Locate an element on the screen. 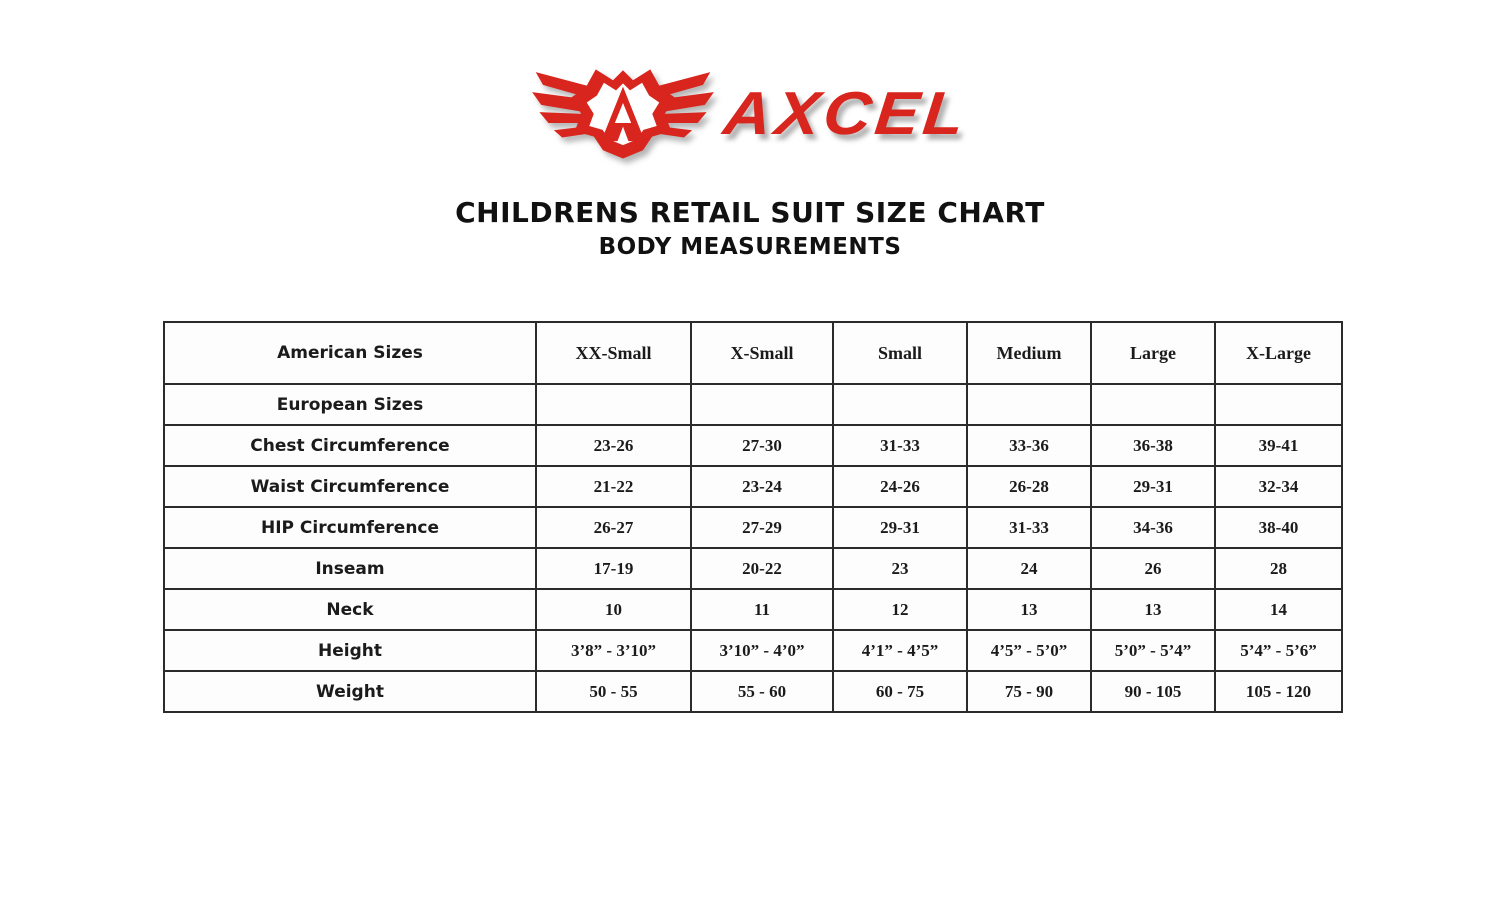 Image resolution: width=1500 pixels, height=911 pixels. size-value-cell: 27-29 is located at coordinates (762, 527).